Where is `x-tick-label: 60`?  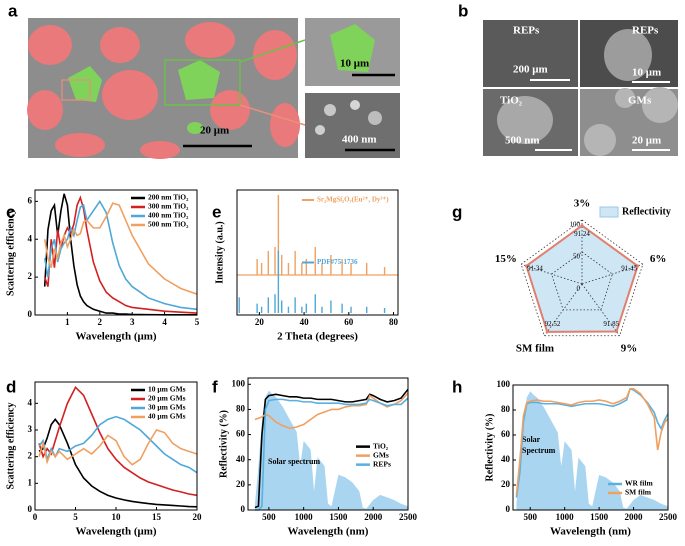
x-tick-label: 60 is located at coordinates (349, 322).